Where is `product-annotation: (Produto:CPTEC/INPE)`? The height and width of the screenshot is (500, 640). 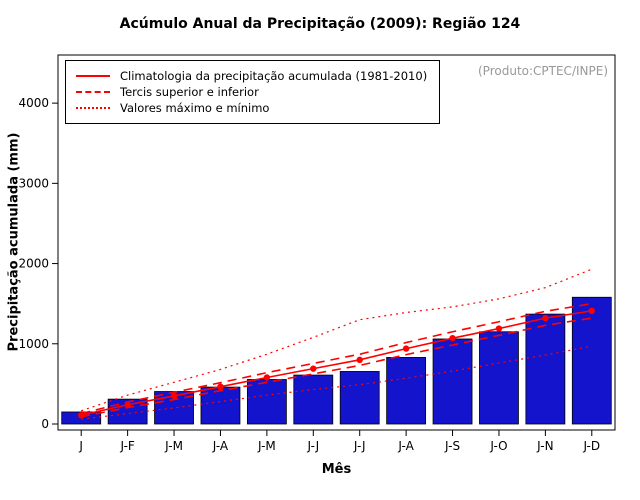
product-annotation: (Produto:CPTEC/INPE) is located at coordinates (543, 71).